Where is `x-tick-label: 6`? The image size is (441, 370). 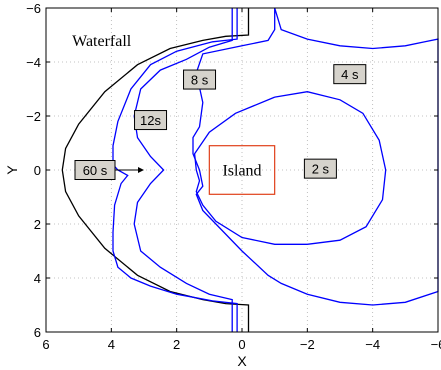 x-tick-label: 6 is located at coordinates (45, 344).